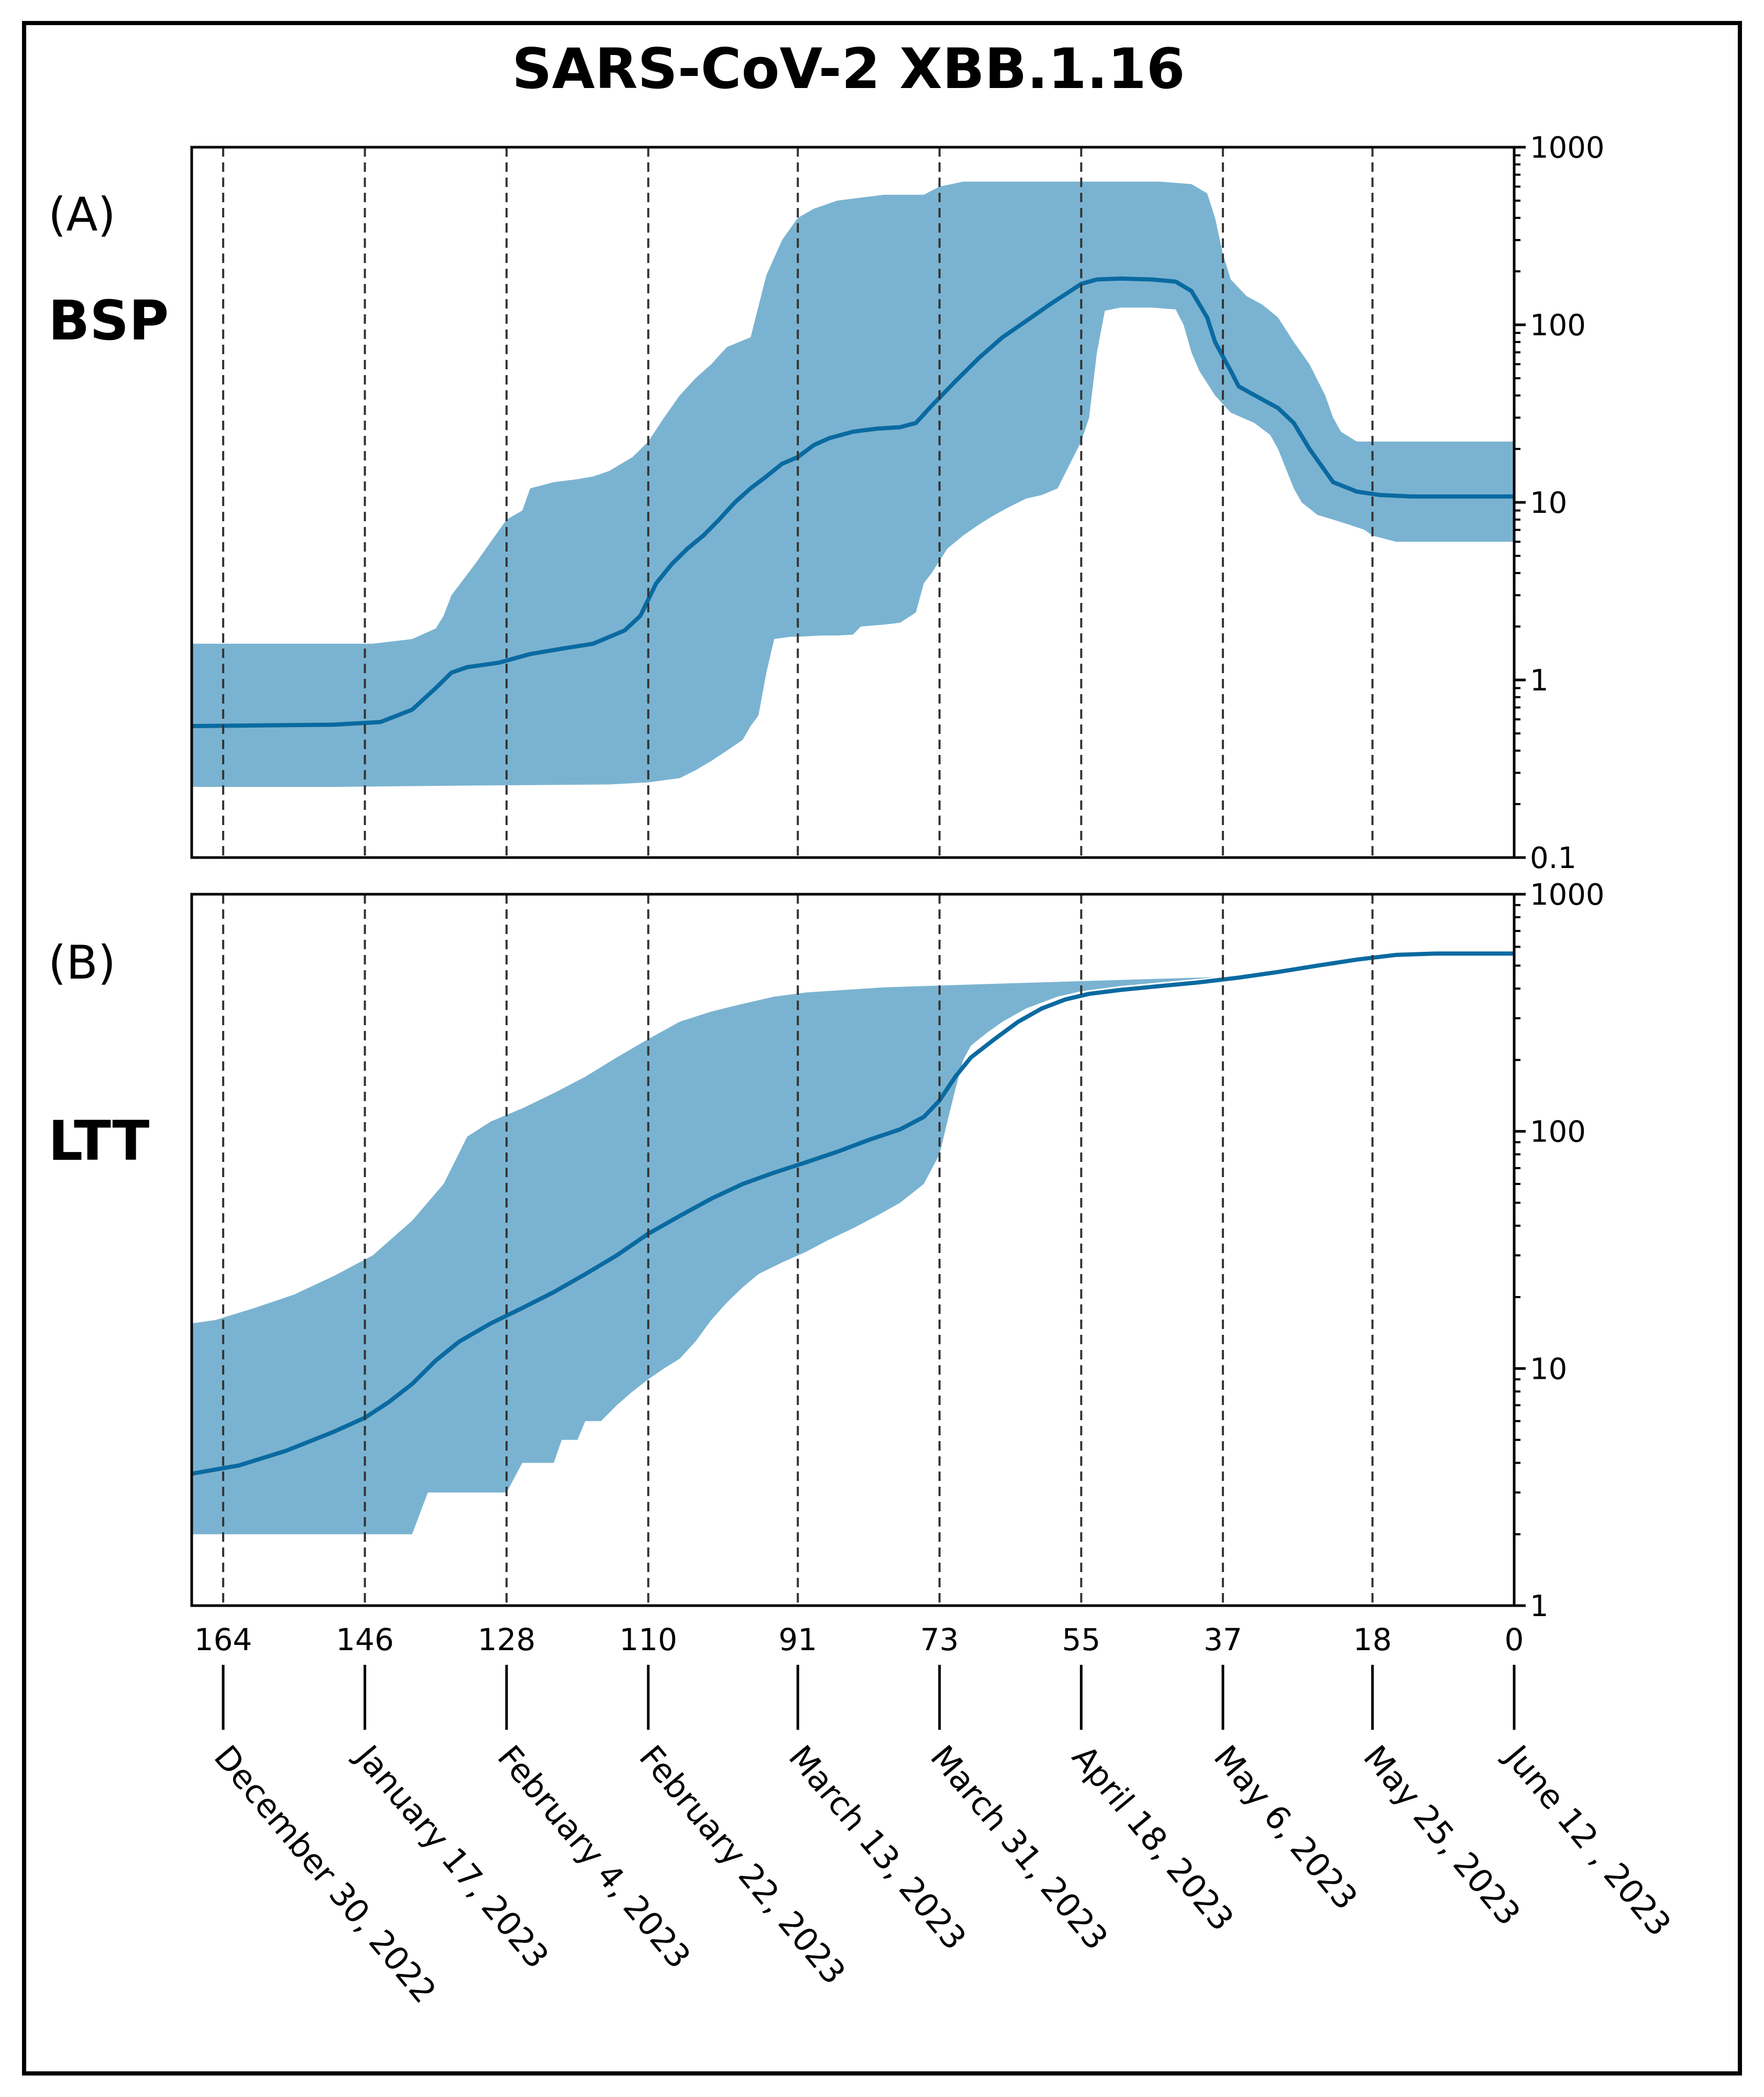 The image size is (1764, 2097). Describe the element at coordinates (1548, 1369) in the screenshot. I see `panel-b-ytick-label: 10` at that location.